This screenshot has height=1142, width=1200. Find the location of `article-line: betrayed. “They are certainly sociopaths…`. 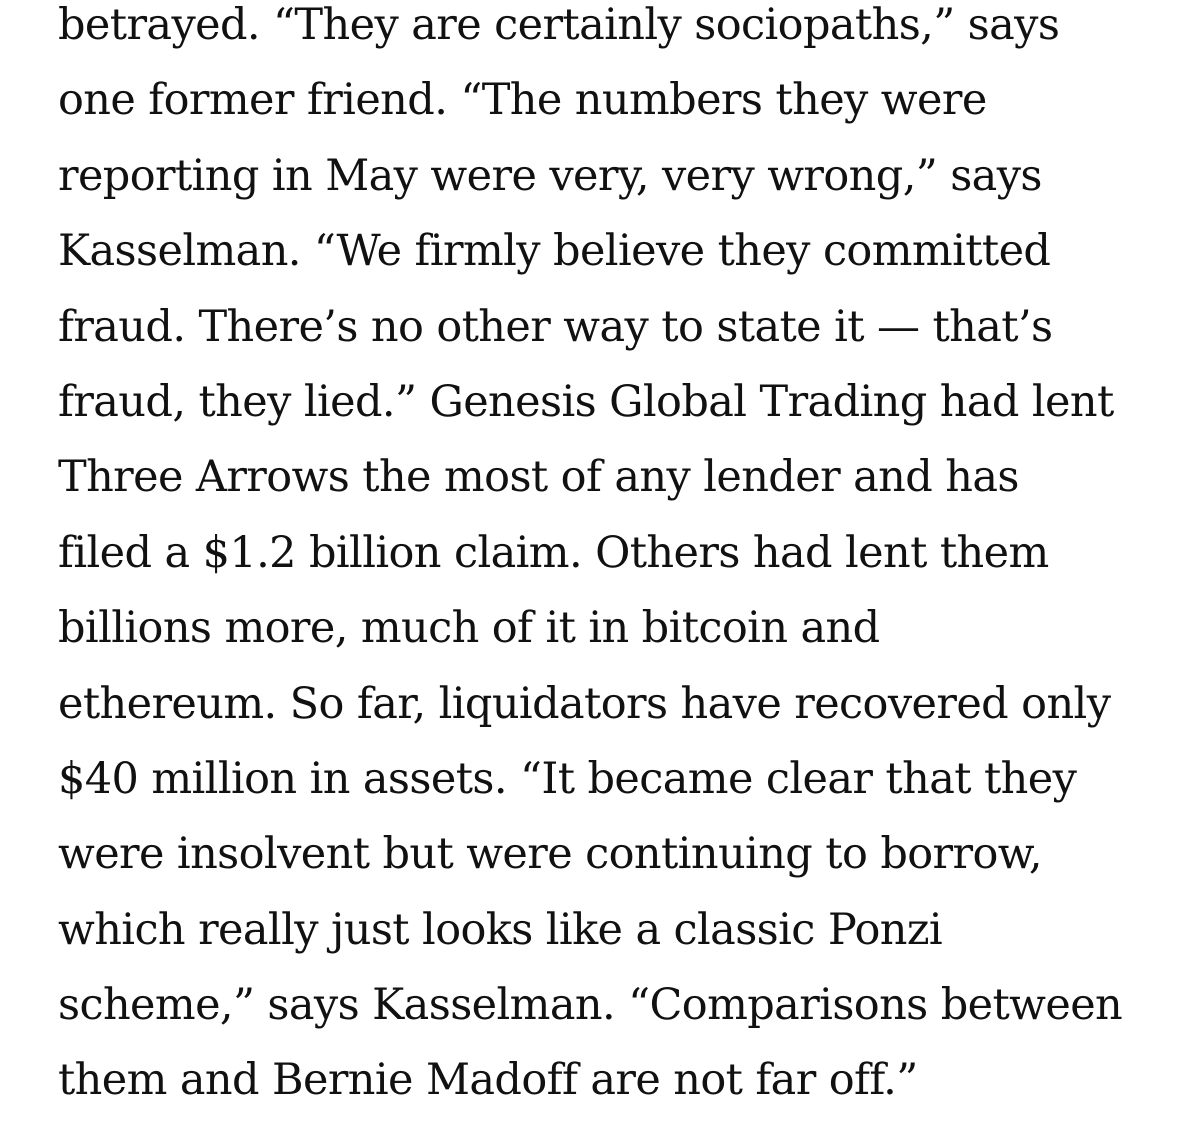

article-line: betrayed. “They are certainly sociopaths… is located at coordinates (559, 25).